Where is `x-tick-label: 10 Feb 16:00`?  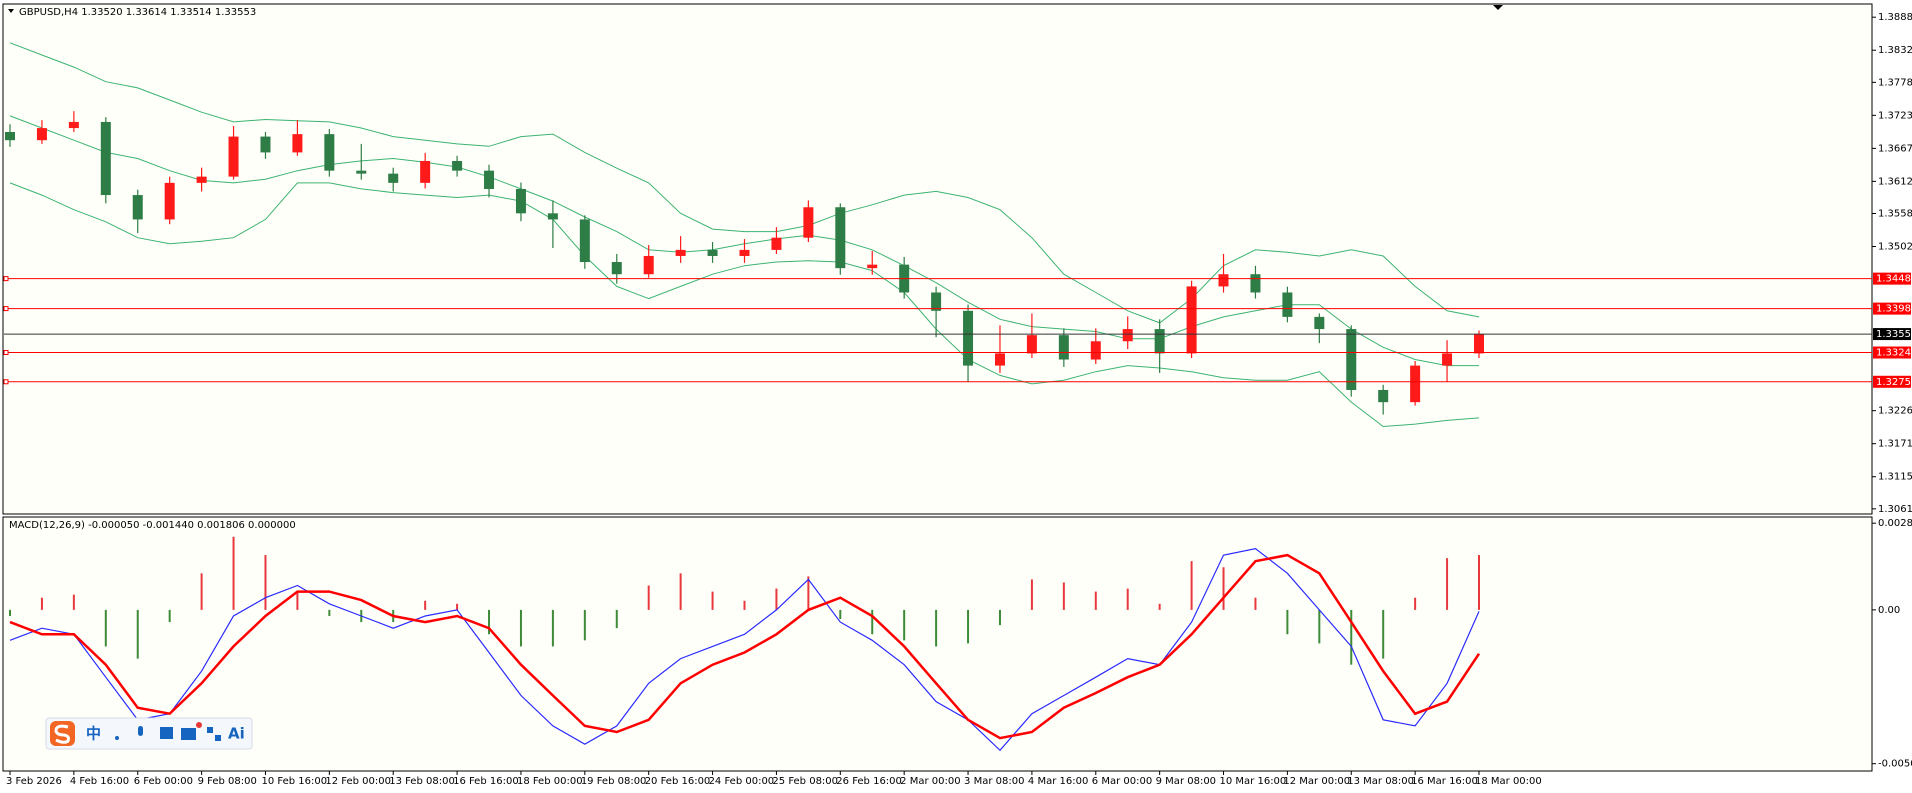
x-tick-label: 10 Feb 16:00 is located at coordinates (294, 781).